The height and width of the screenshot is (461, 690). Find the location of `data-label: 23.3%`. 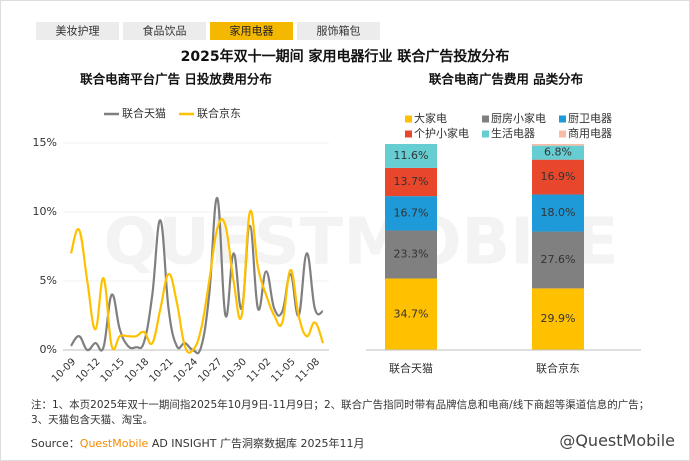

data-label: 23.3% is located at coordinates (411, 254).